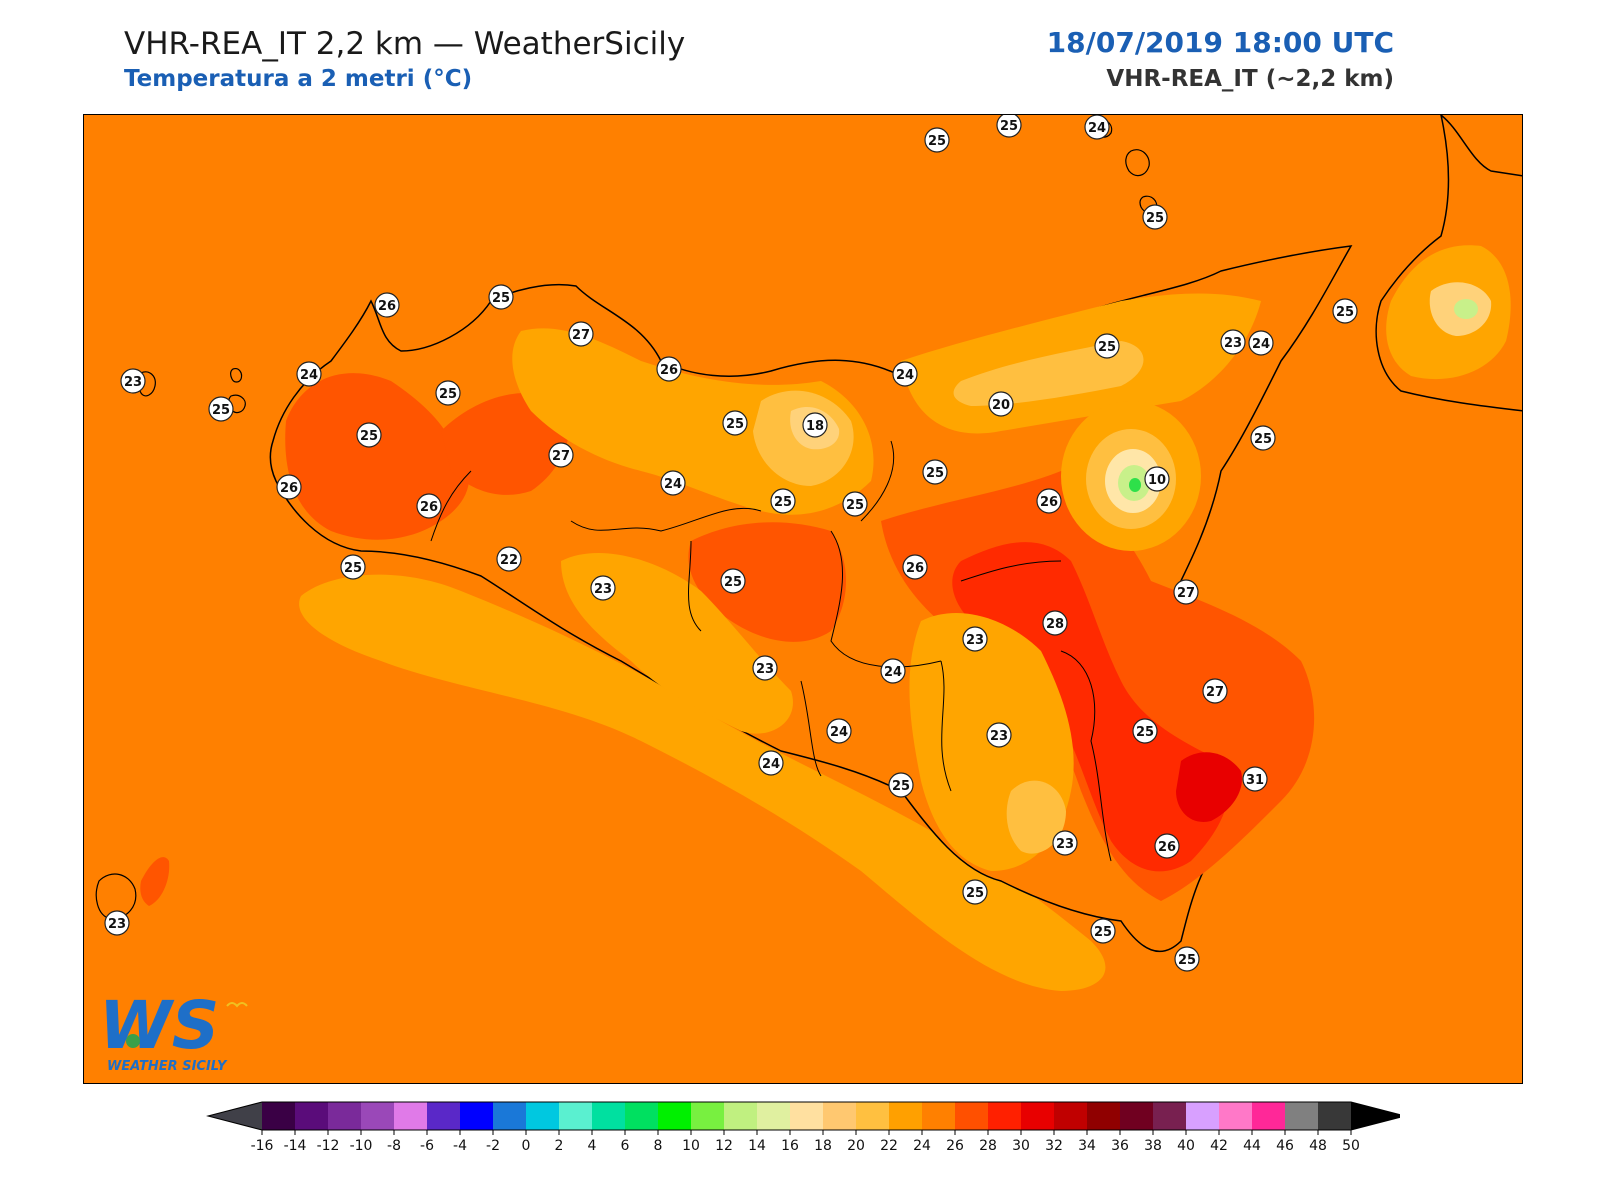 This screenshot has height=1200, width=1600. What do you see at coordinates (658, 1146) in the screenshot?
I see `colorbar-tick-label: 8` at bounding box center [658, 1146].